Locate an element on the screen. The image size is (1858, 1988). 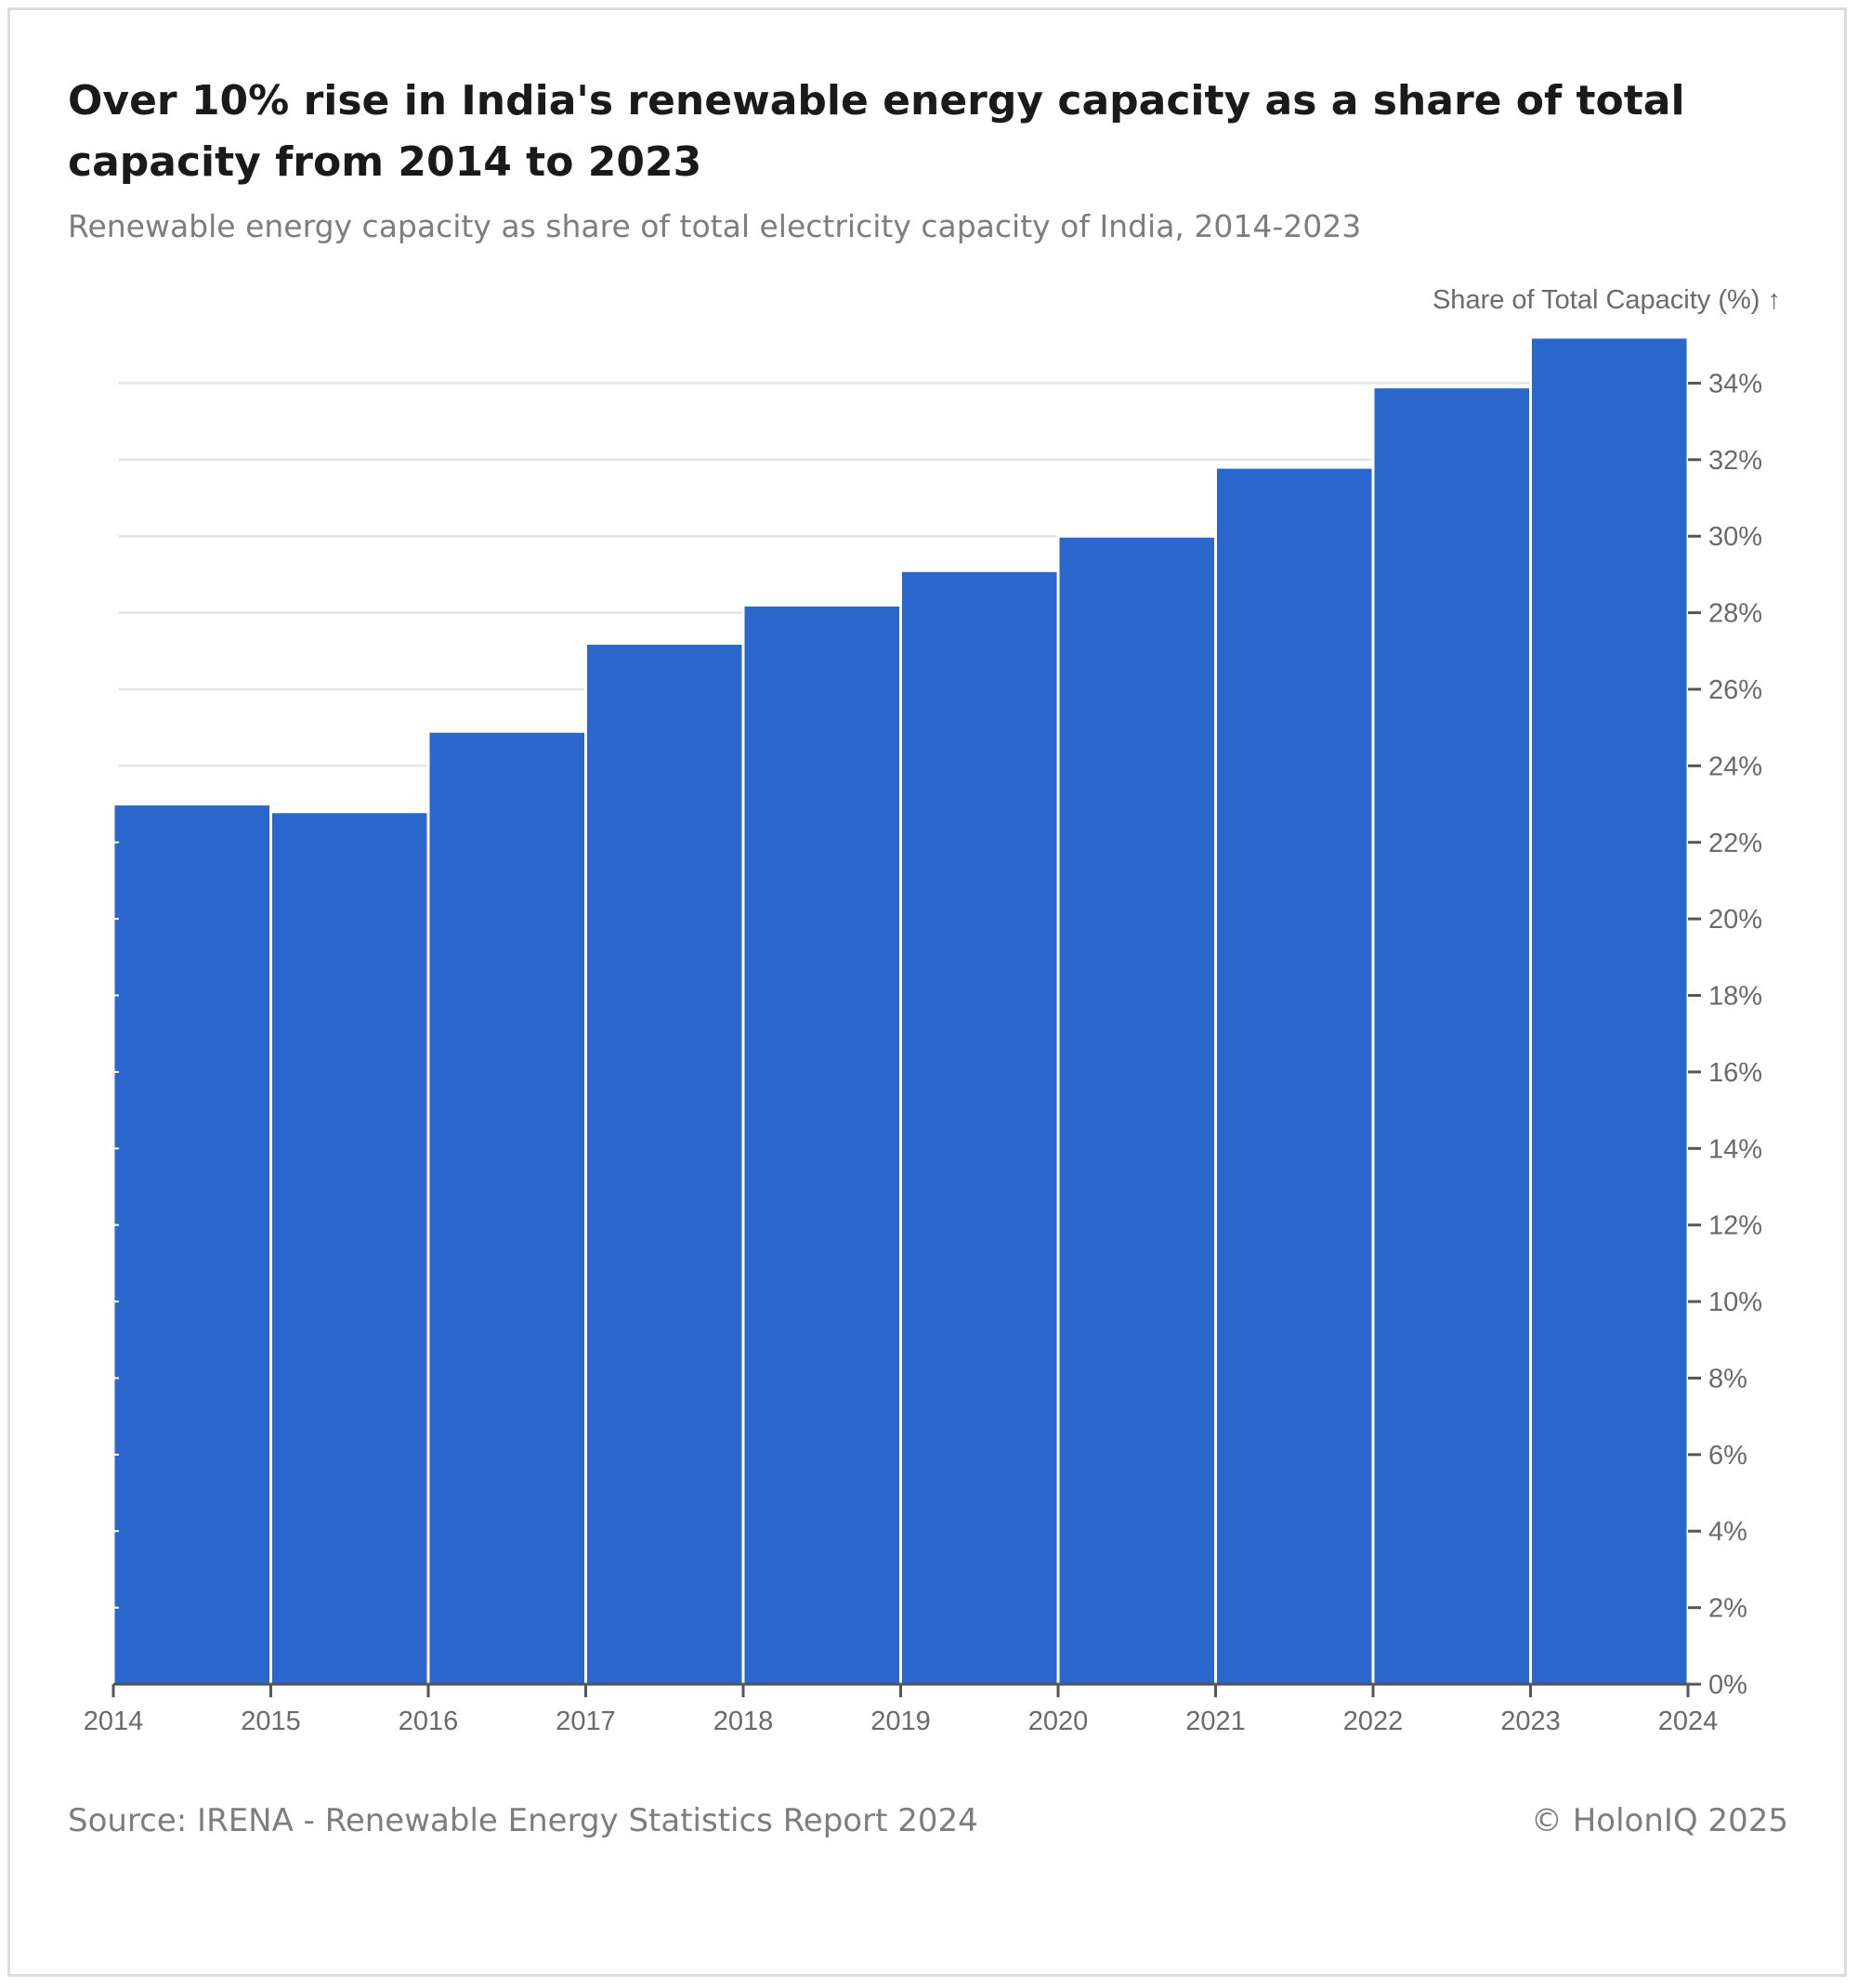
y-tick-label: 32% is located at coordinates (1735, 461).